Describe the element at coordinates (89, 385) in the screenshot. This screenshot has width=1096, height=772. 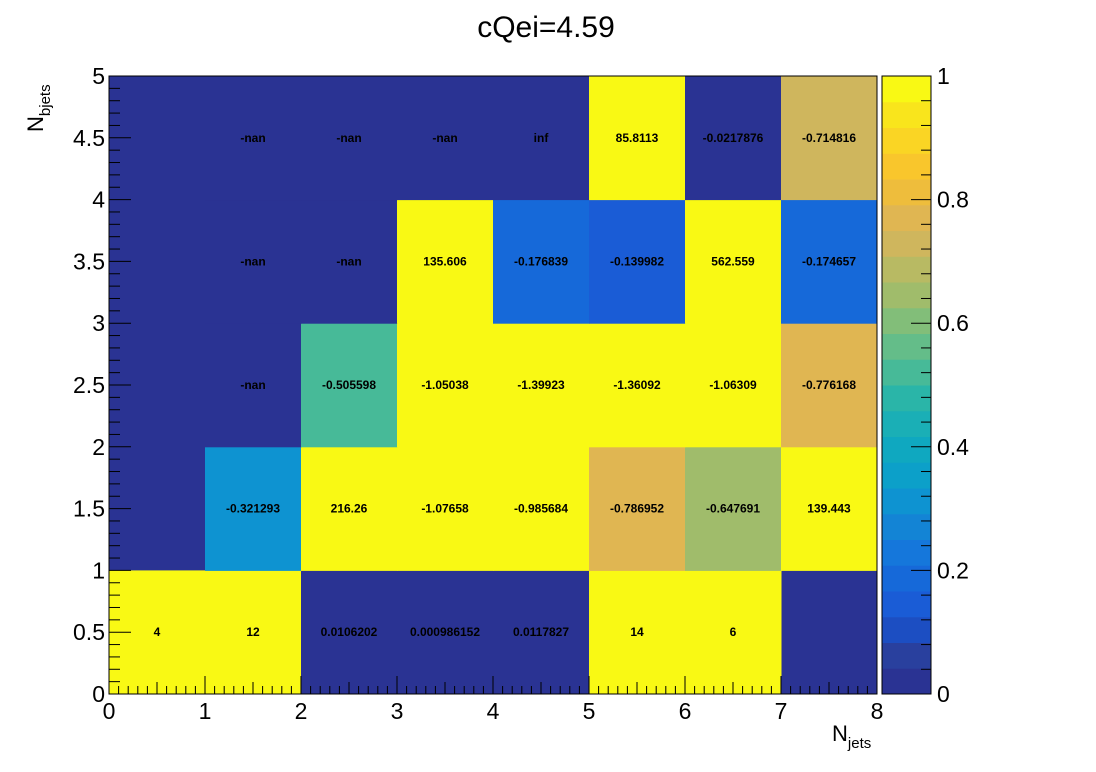
I see `y-tick-label: 2.5` at that location.